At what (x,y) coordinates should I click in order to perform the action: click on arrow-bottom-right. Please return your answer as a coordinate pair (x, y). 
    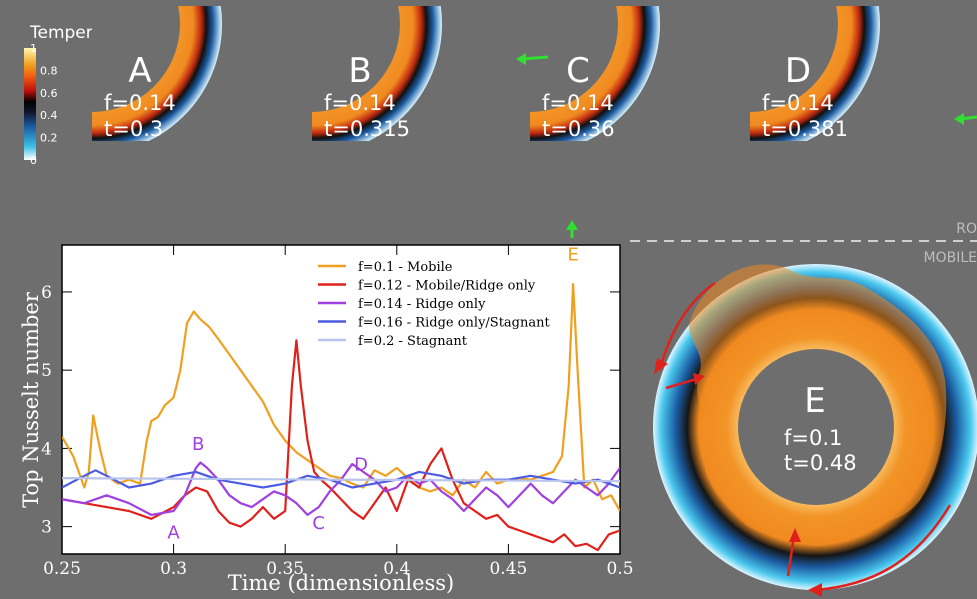
    Looking at the image, I should click on (883, 548).